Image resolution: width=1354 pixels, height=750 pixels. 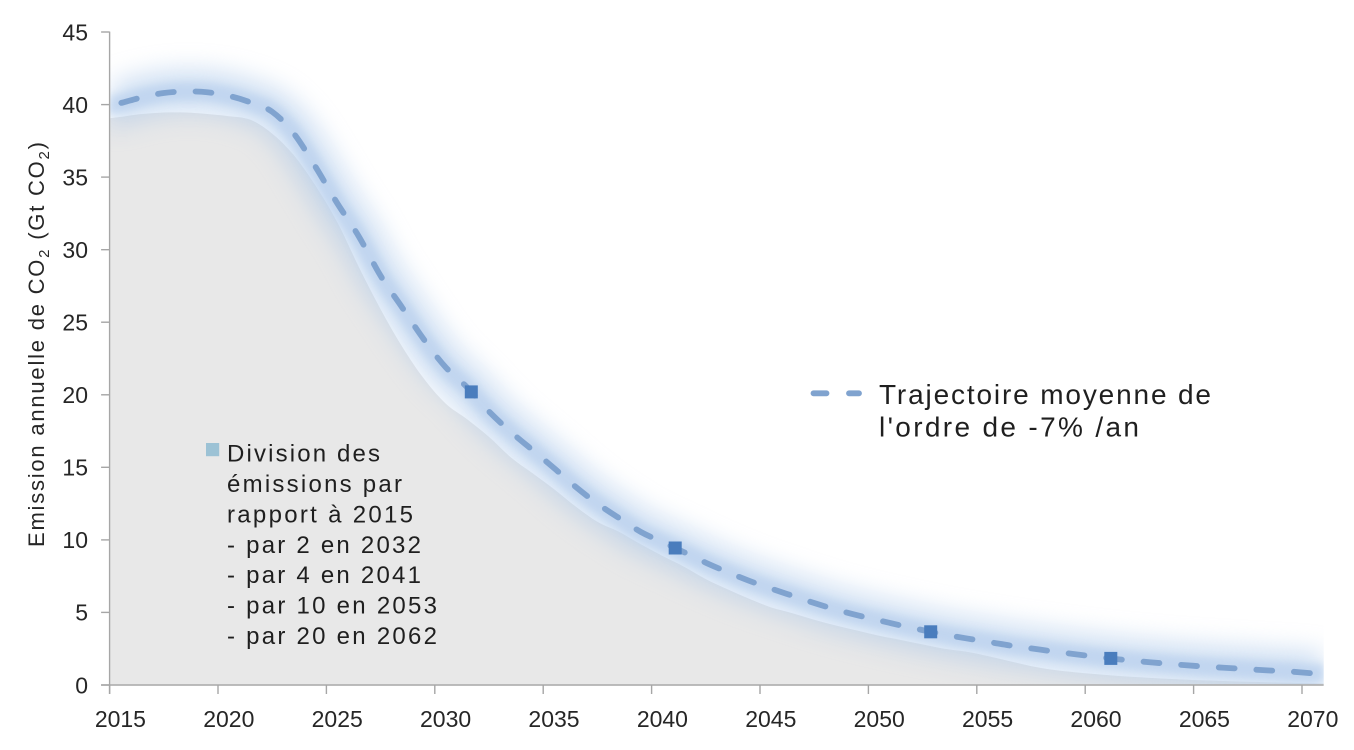 I want to click on svg-text: 0, so click(x=81, y=685).